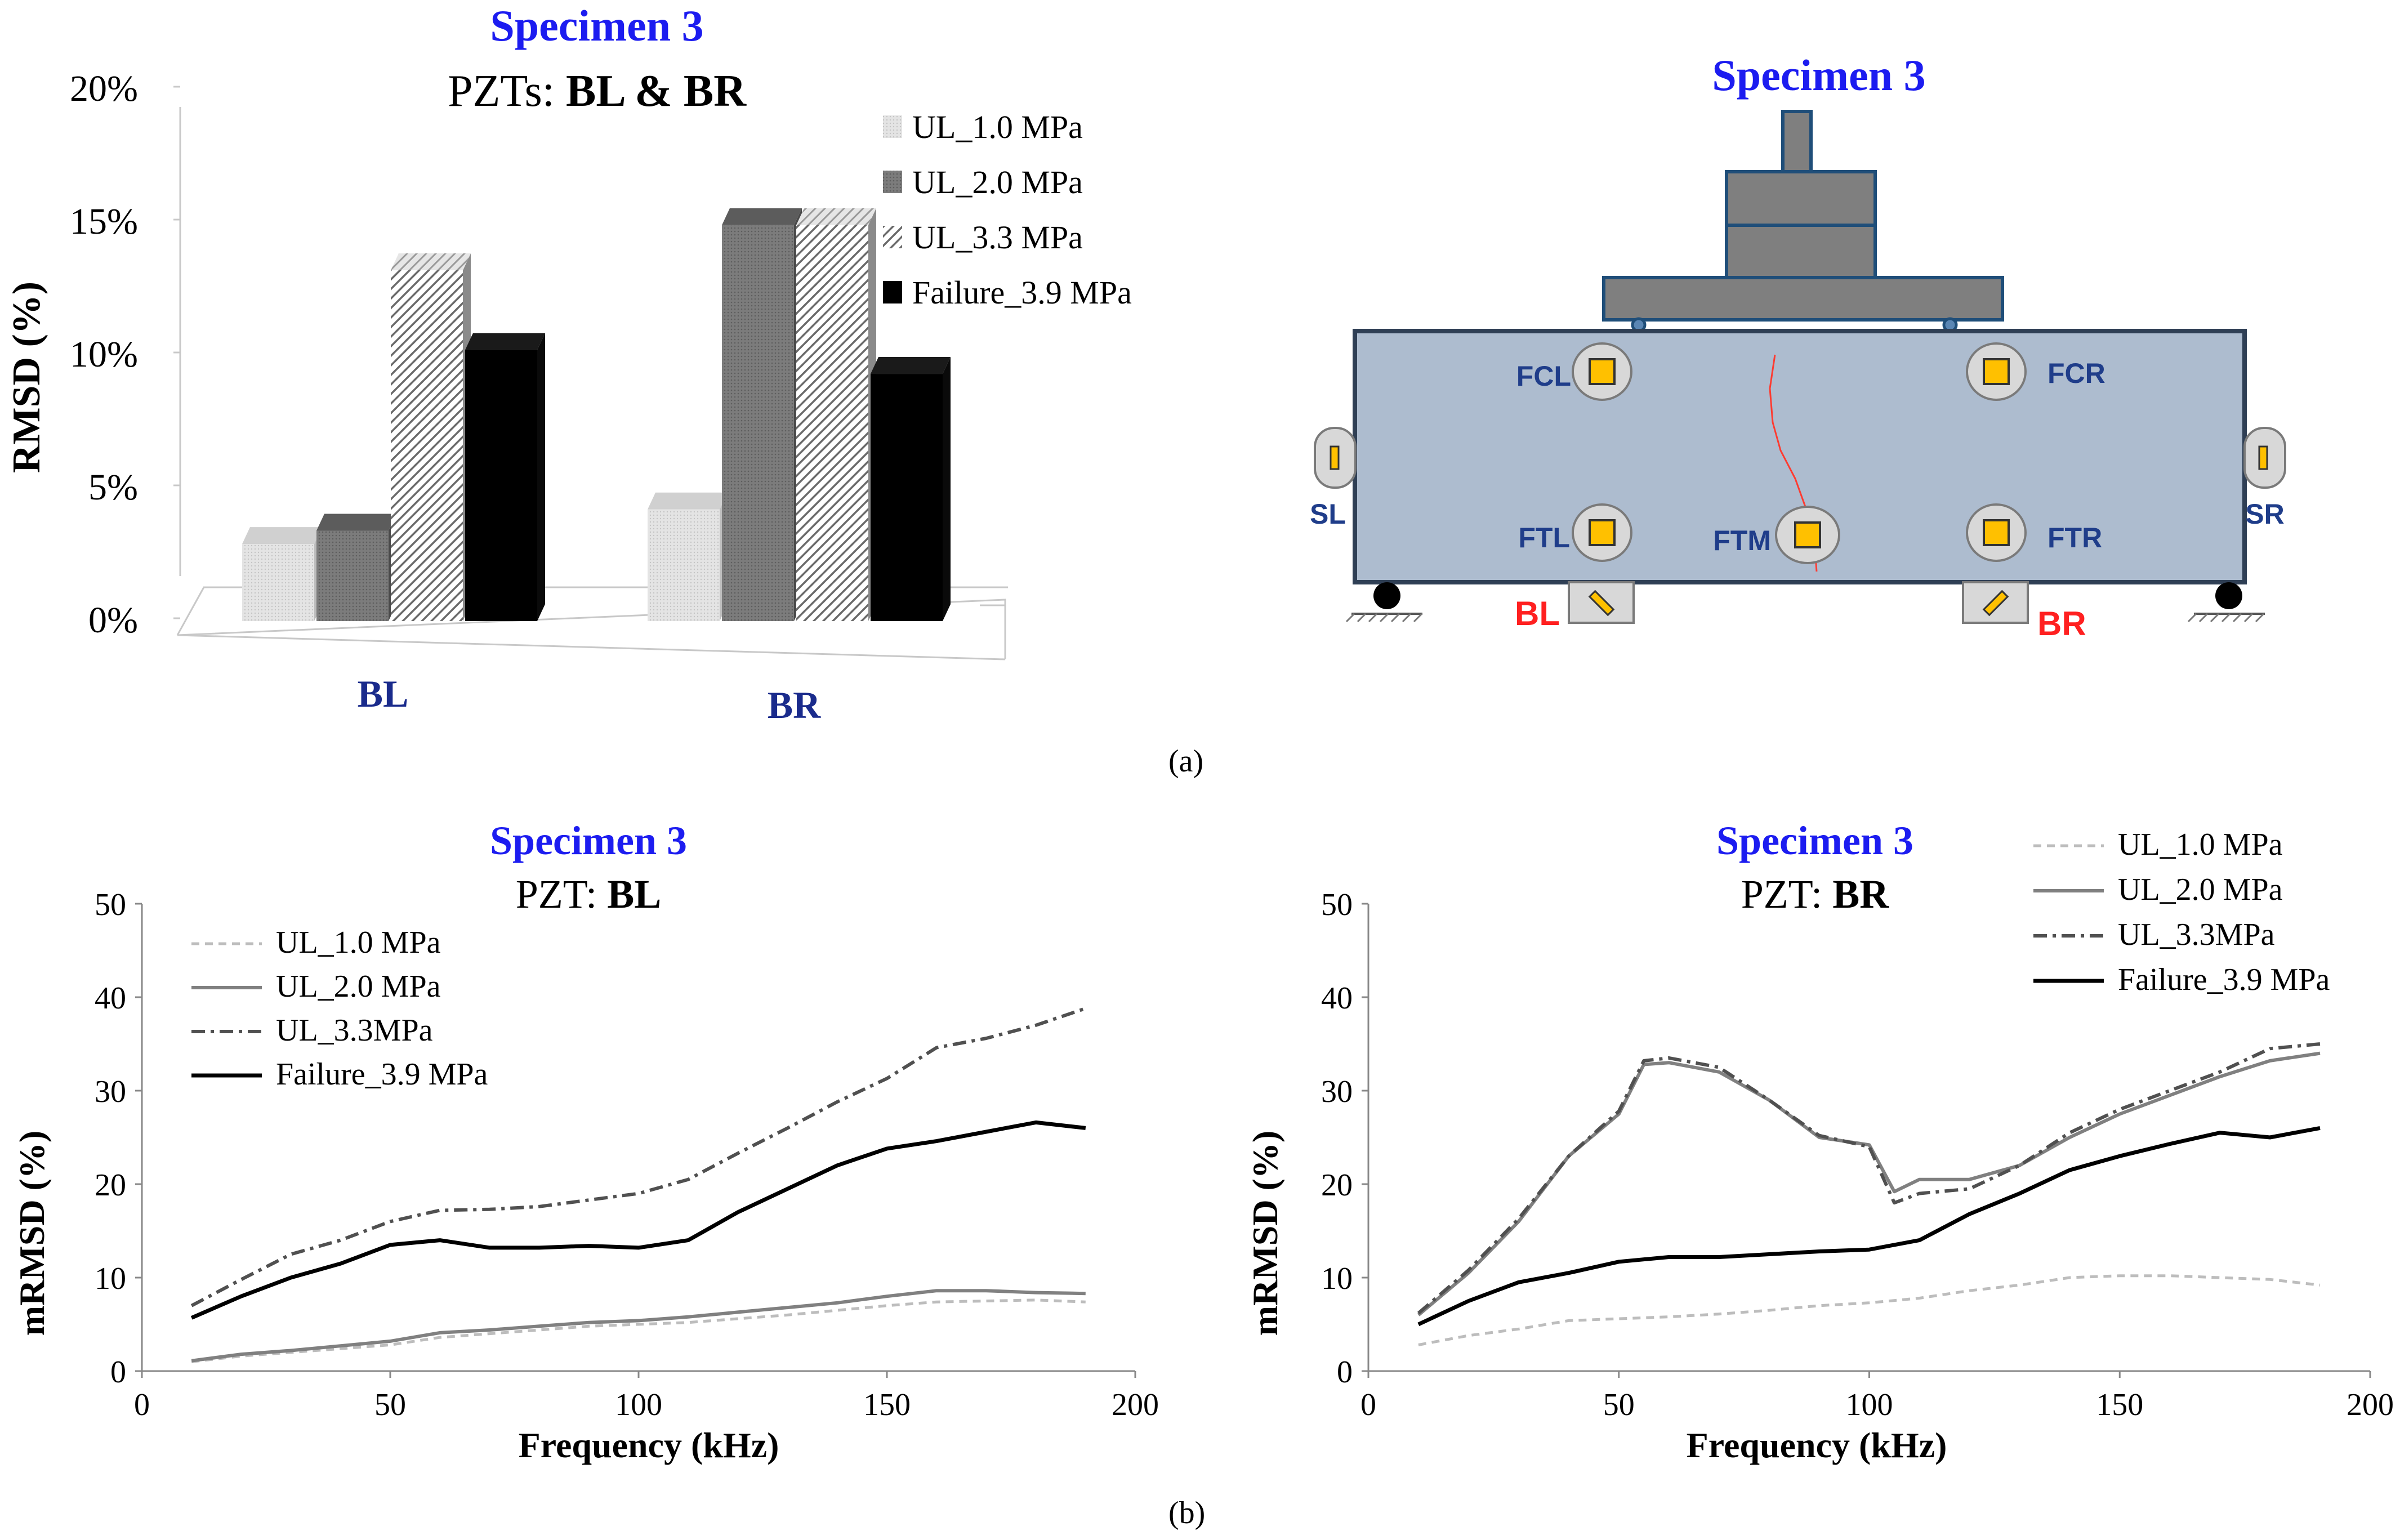  What do you see at coordinates (111, 1185) in the screenshot?
I see `y-tick-label: 20` at bounding box center [111, 1185].